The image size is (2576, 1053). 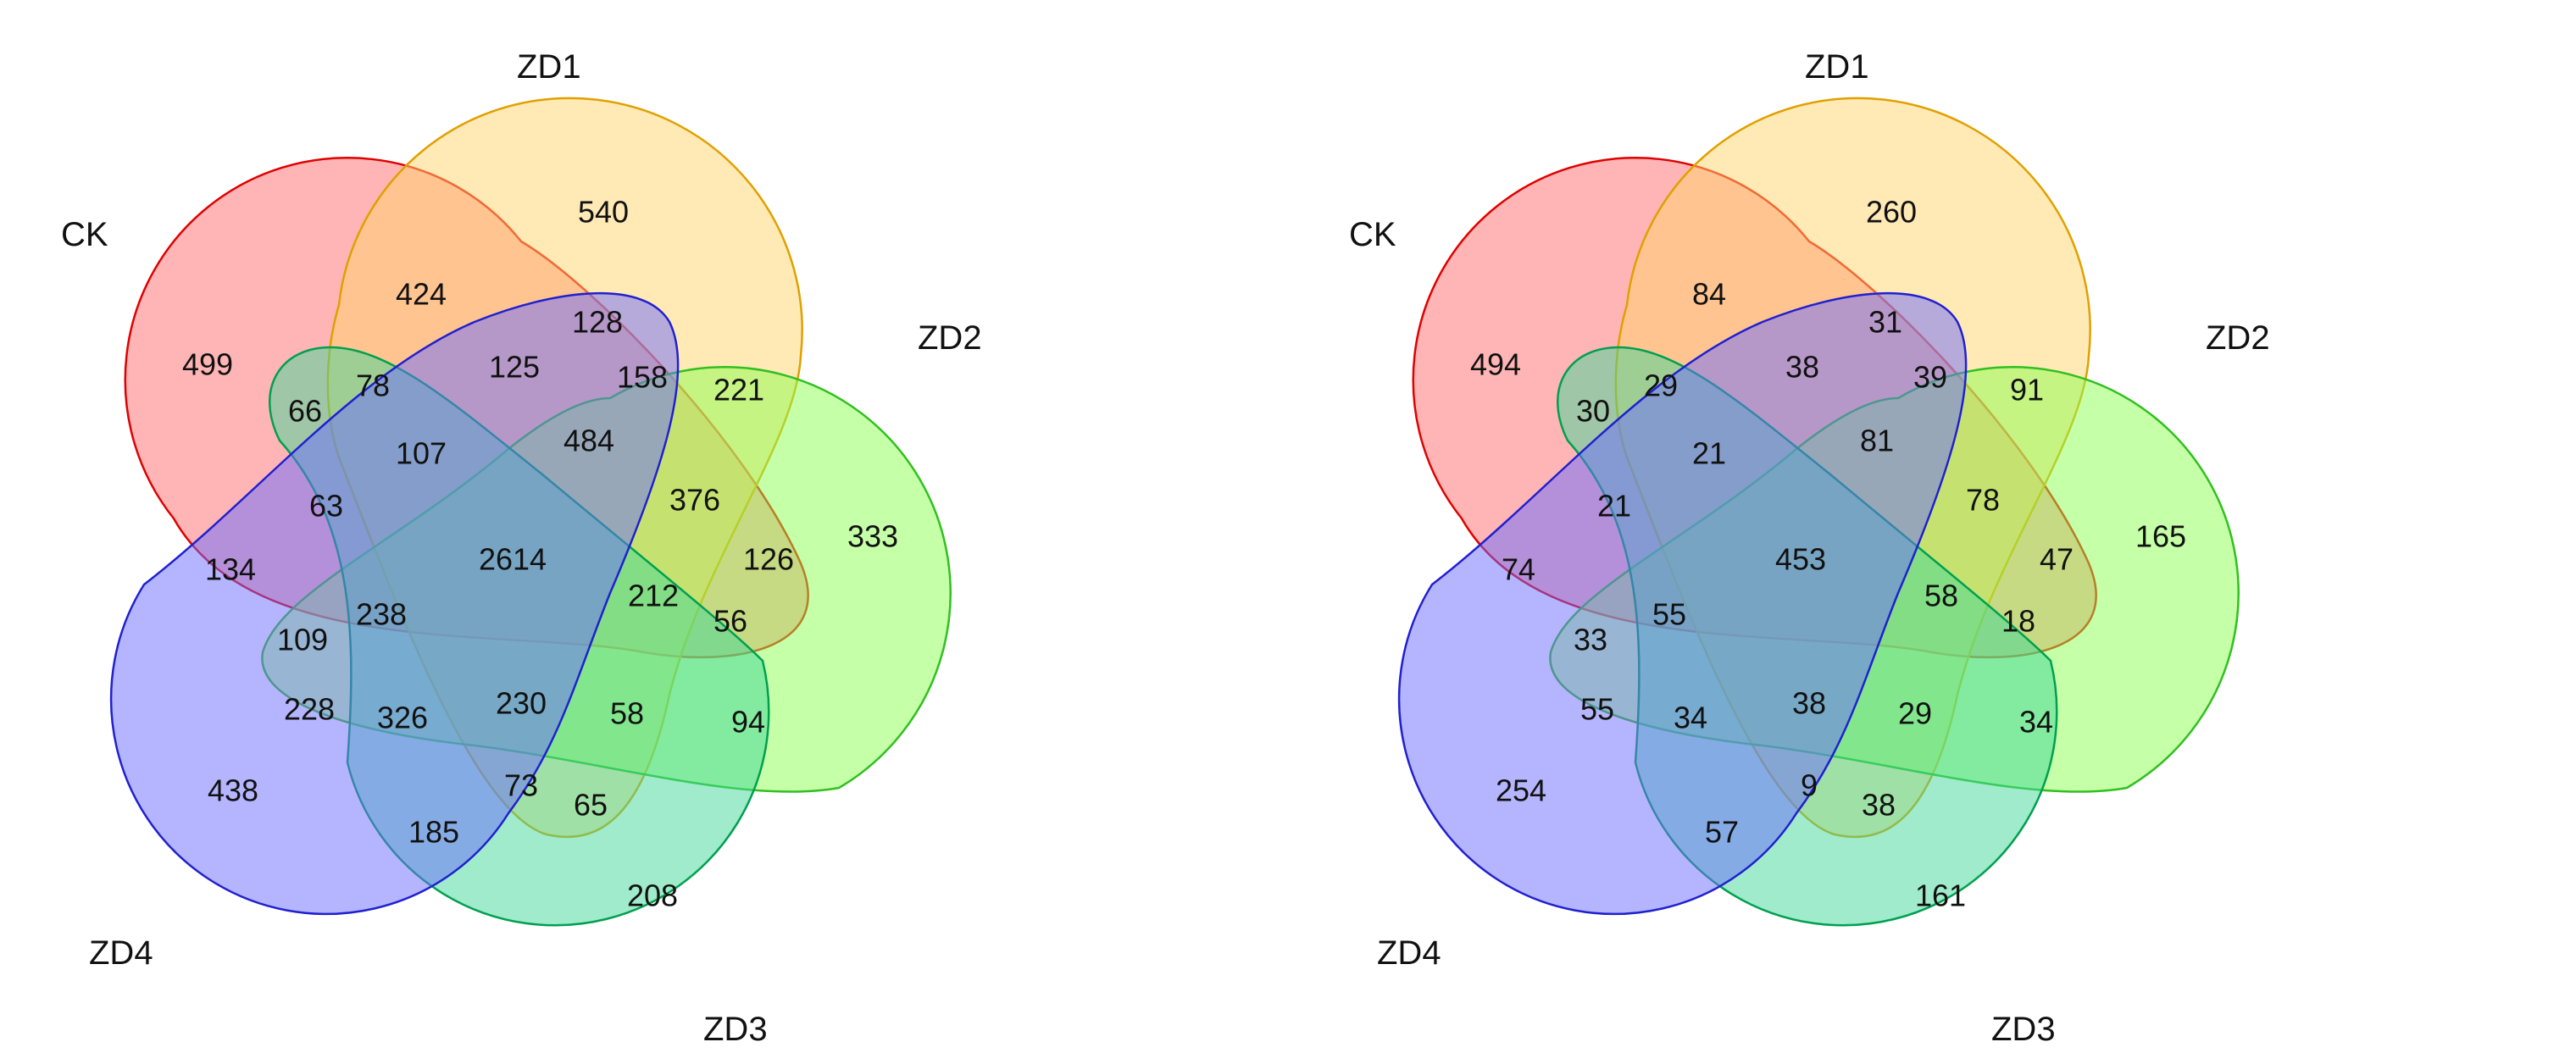 I want to click on count-region: 9, so click(x=1809, y=786).